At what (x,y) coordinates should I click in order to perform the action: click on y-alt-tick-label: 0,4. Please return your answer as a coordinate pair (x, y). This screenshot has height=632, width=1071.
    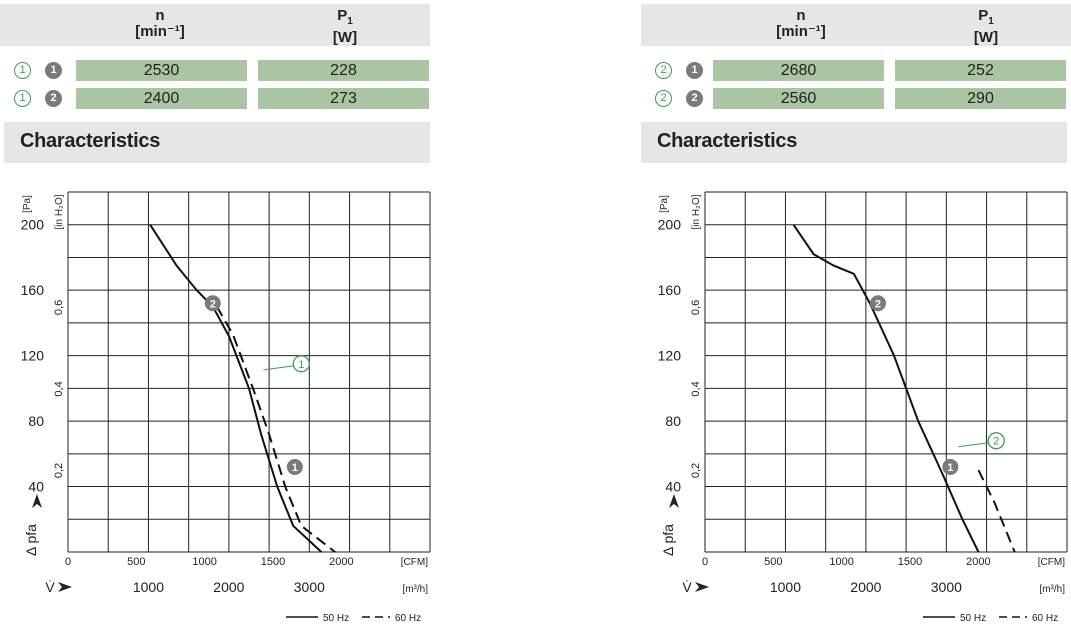
    Looking at the image, I should click on (59, 388).